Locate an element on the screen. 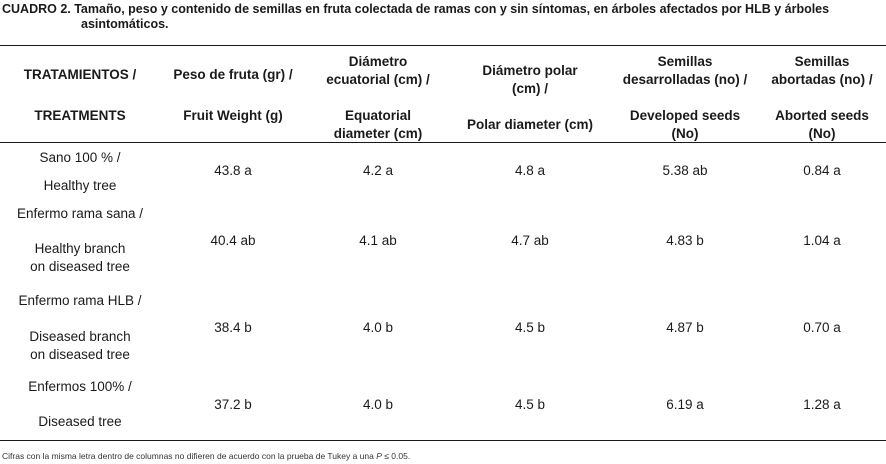 Image resolution: width=886 pixels, height=464 pixels. header-en-polar-diameter: Polar diameter (cm) is located at coordinates (530, 124).